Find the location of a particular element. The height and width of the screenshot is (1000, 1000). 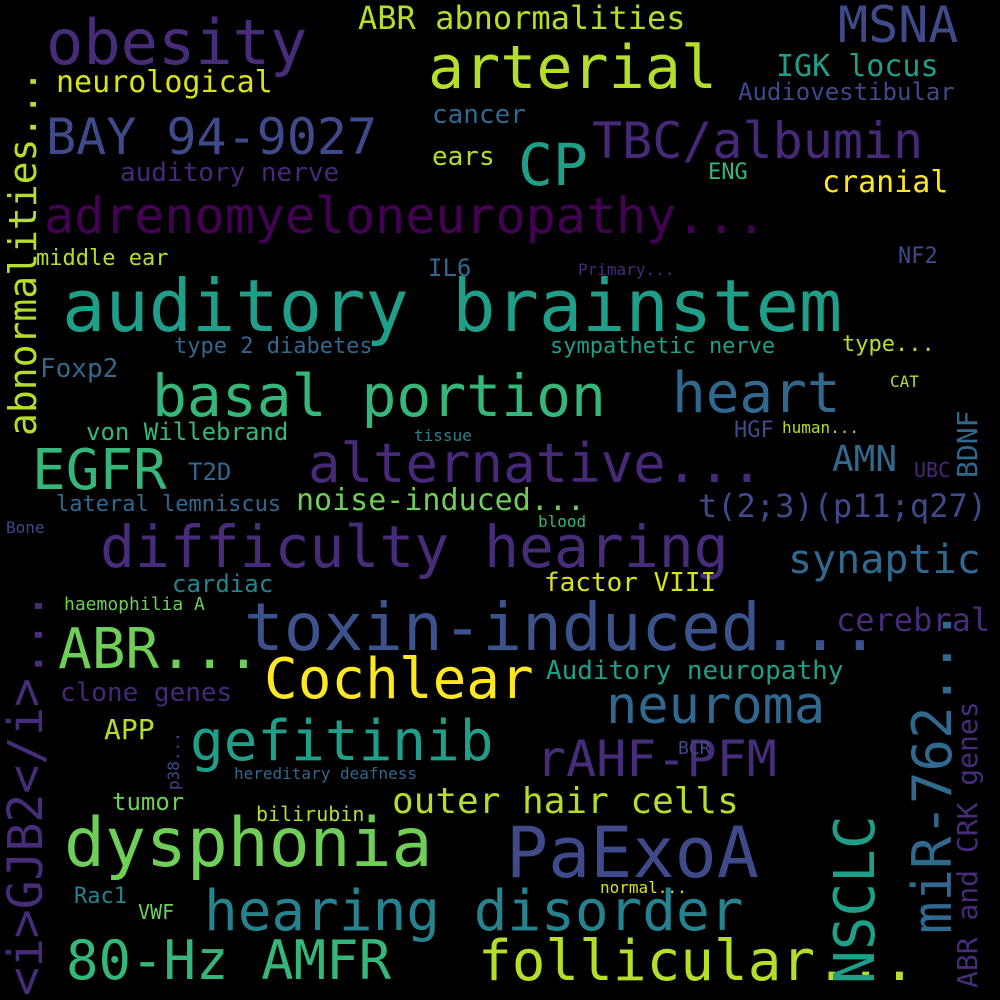

word-cranial: cranial is located at coordinates (885, 182).